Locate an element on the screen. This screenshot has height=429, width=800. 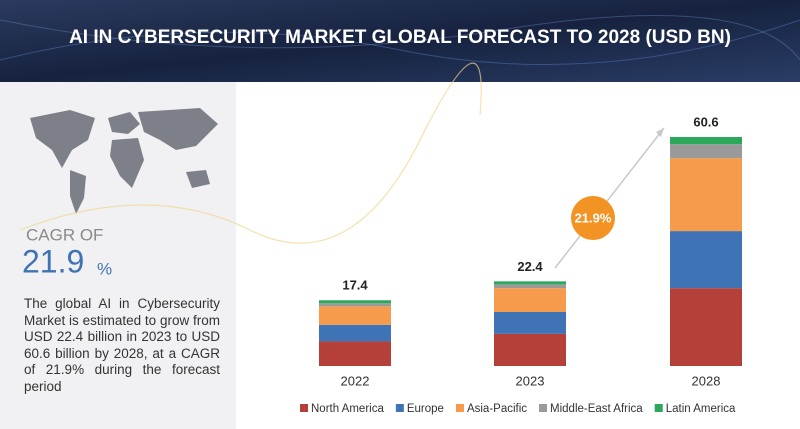
legend-label: Europe is located at coordinates (425, 409).